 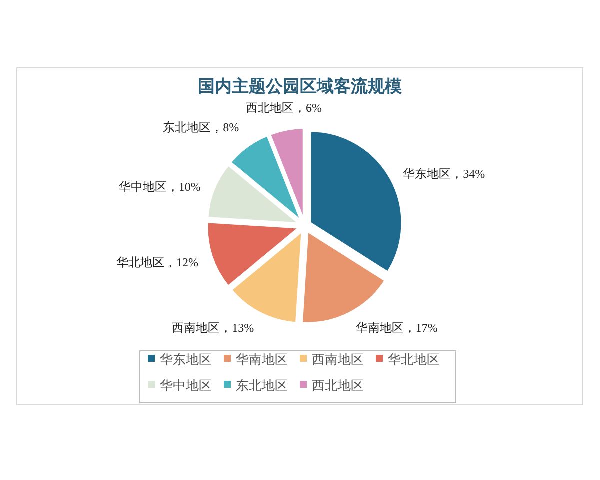 What do you see at coordinates (186, 385) in the screenshot?
I see `legend-label: 华中地区` at bounding box center [186, 385].